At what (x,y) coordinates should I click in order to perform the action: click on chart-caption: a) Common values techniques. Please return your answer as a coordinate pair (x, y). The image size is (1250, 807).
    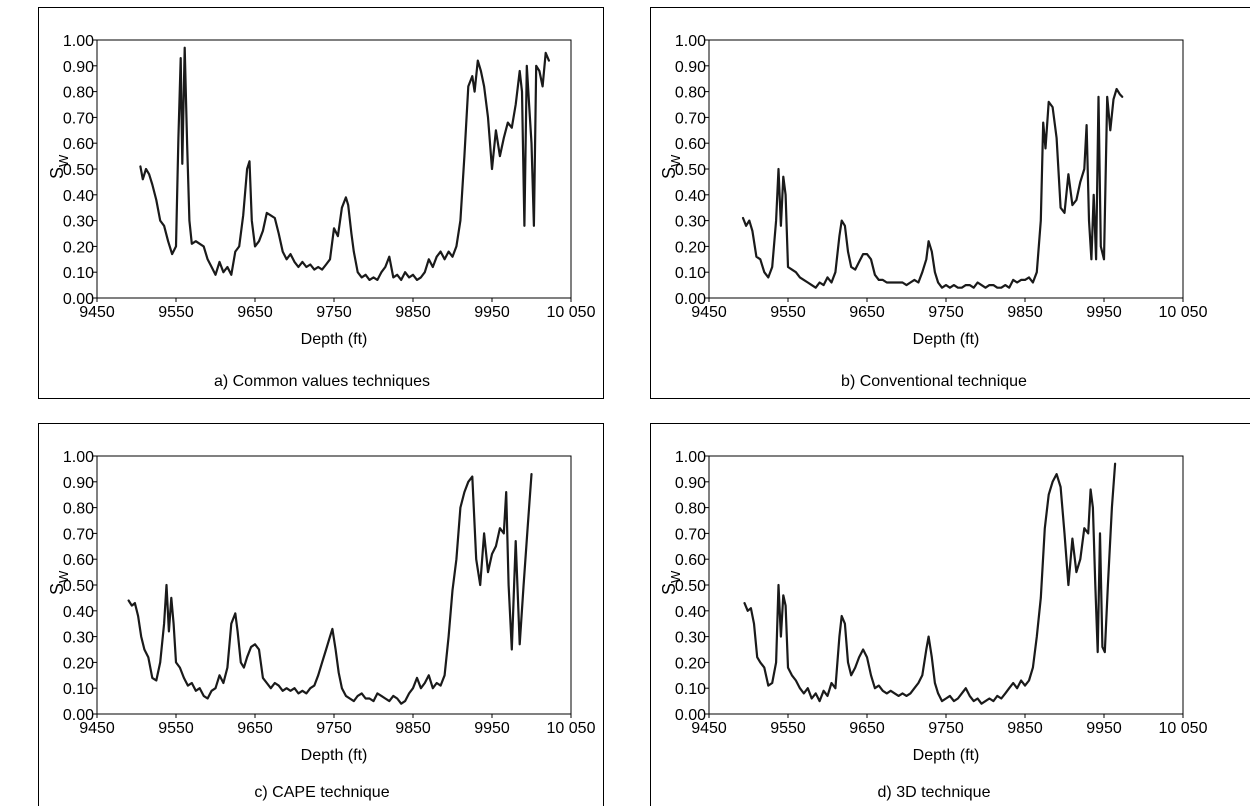
    Looking at the image, I should click on (322, 381).